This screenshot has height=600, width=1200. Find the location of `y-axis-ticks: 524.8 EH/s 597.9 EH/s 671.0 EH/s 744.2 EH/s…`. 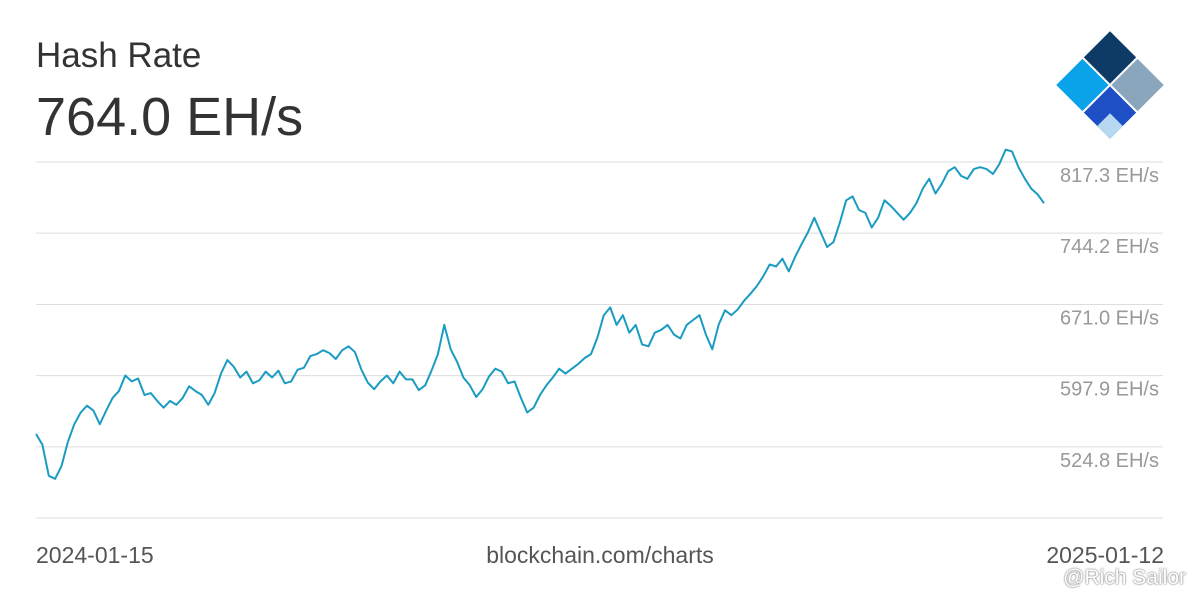

y-axis-ticks: 524.8 EH/s 597.9 EH/s 671.0 EH/s 744.2 EH/s… is located at coordinates (1109, 318).